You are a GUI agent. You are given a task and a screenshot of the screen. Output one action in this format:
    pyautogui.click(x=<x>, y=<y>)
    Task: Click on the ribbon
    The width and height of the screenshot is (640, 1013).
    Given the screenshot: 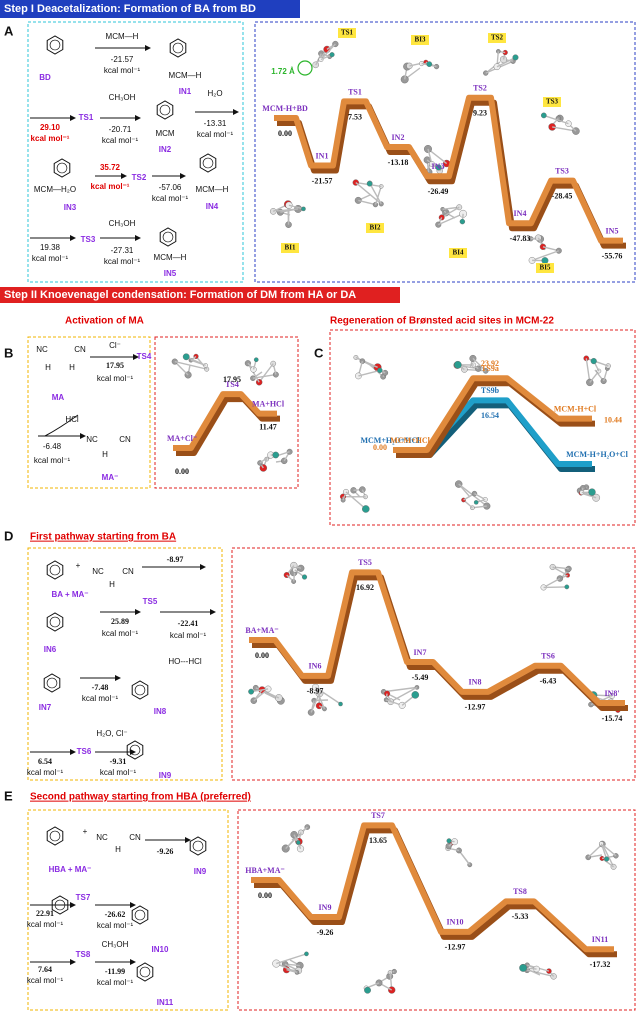 What is the action you would take?
    pyautogui.click(x=432, y=887)
    